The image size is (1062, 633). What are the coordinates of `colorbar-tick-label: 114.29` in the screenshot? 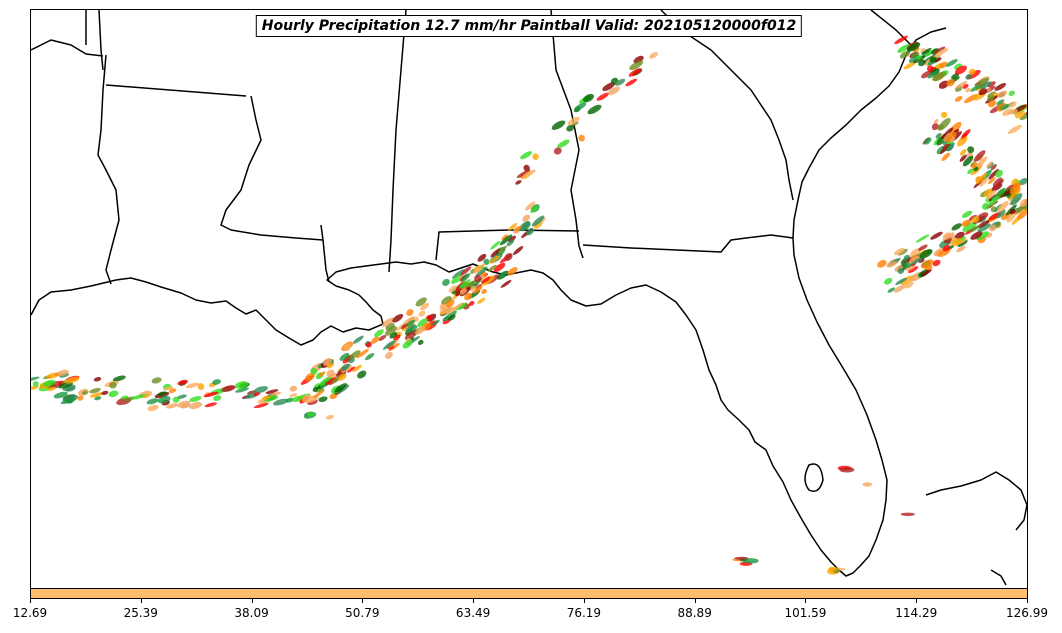 It's located at (916, 613).